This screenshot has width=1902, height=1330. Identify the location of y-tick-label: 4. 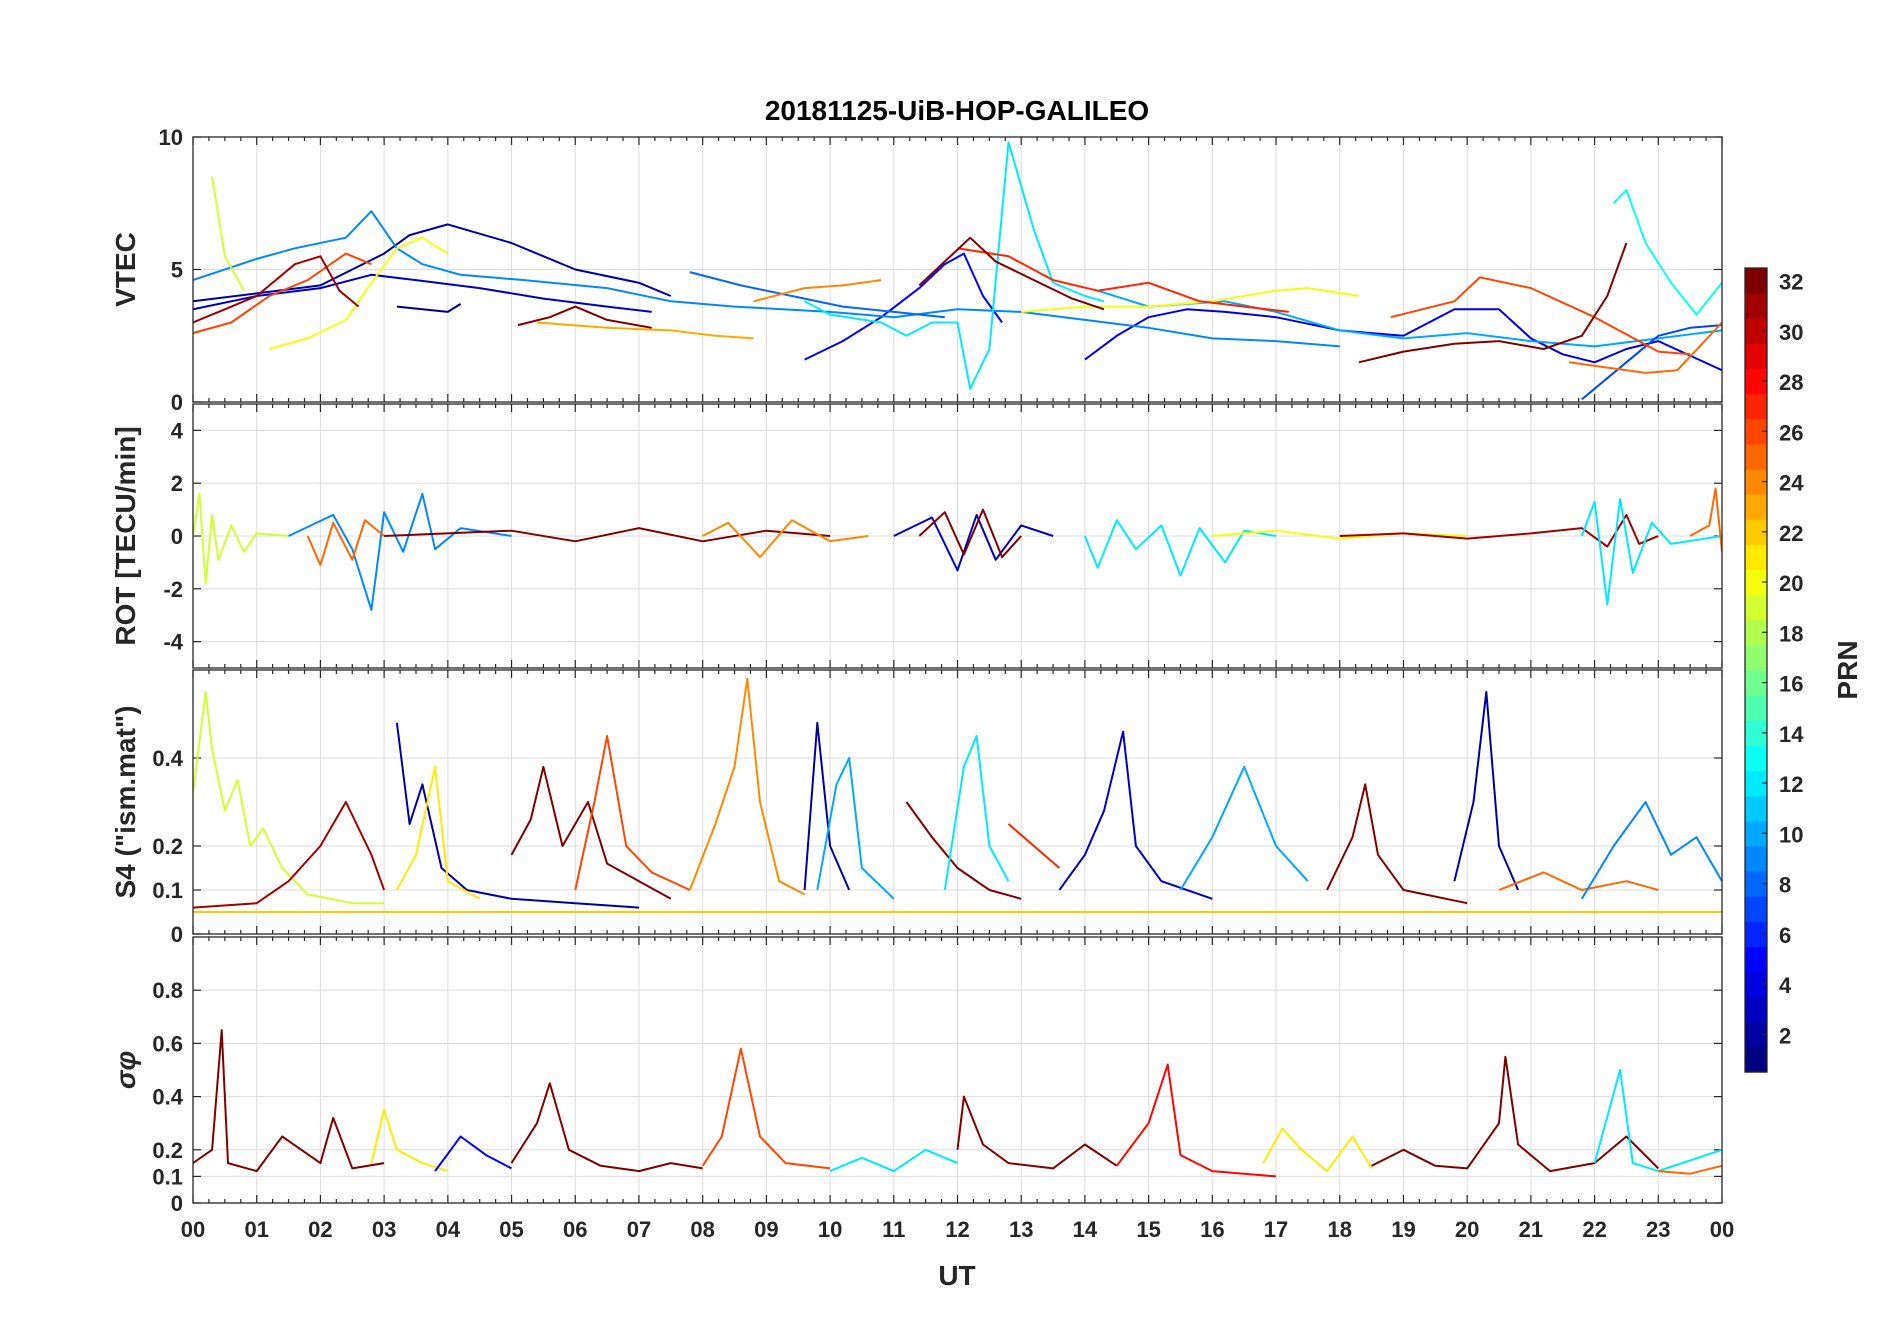
(177, 430).